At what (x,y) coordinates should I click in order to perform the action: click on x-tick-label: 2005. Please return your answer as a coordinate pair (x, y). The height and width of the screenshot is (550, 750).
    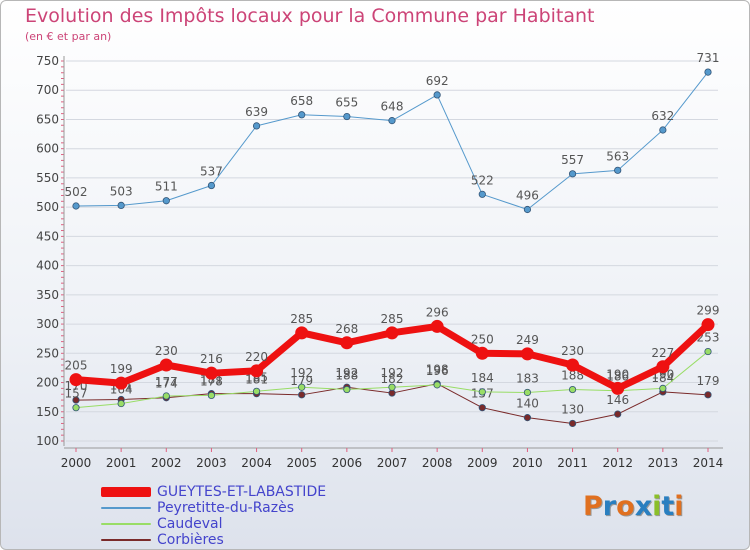
    Looking at the image, I should click on (301, 463).